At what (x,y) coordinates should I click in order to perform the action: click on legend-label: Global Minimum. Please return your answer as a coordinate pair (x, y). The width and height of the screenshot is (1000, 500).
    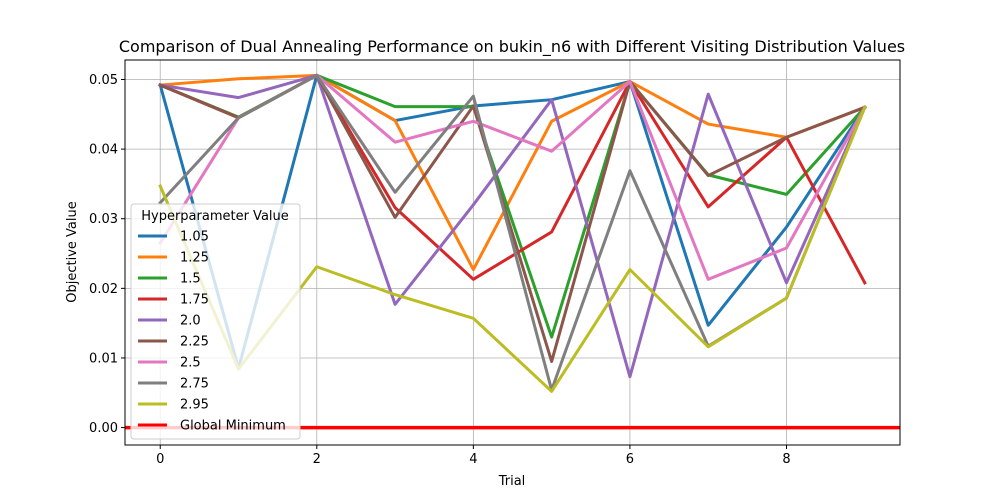
    Looking at the image, I should click on (233, 426).